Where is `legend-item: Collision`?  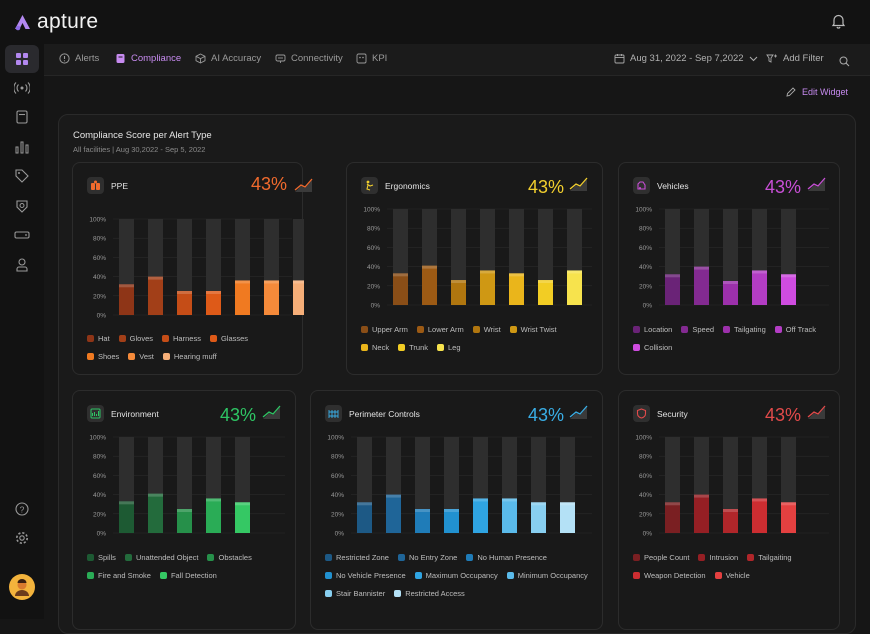
legend-item: Collision is located at coordinates (652, 347).